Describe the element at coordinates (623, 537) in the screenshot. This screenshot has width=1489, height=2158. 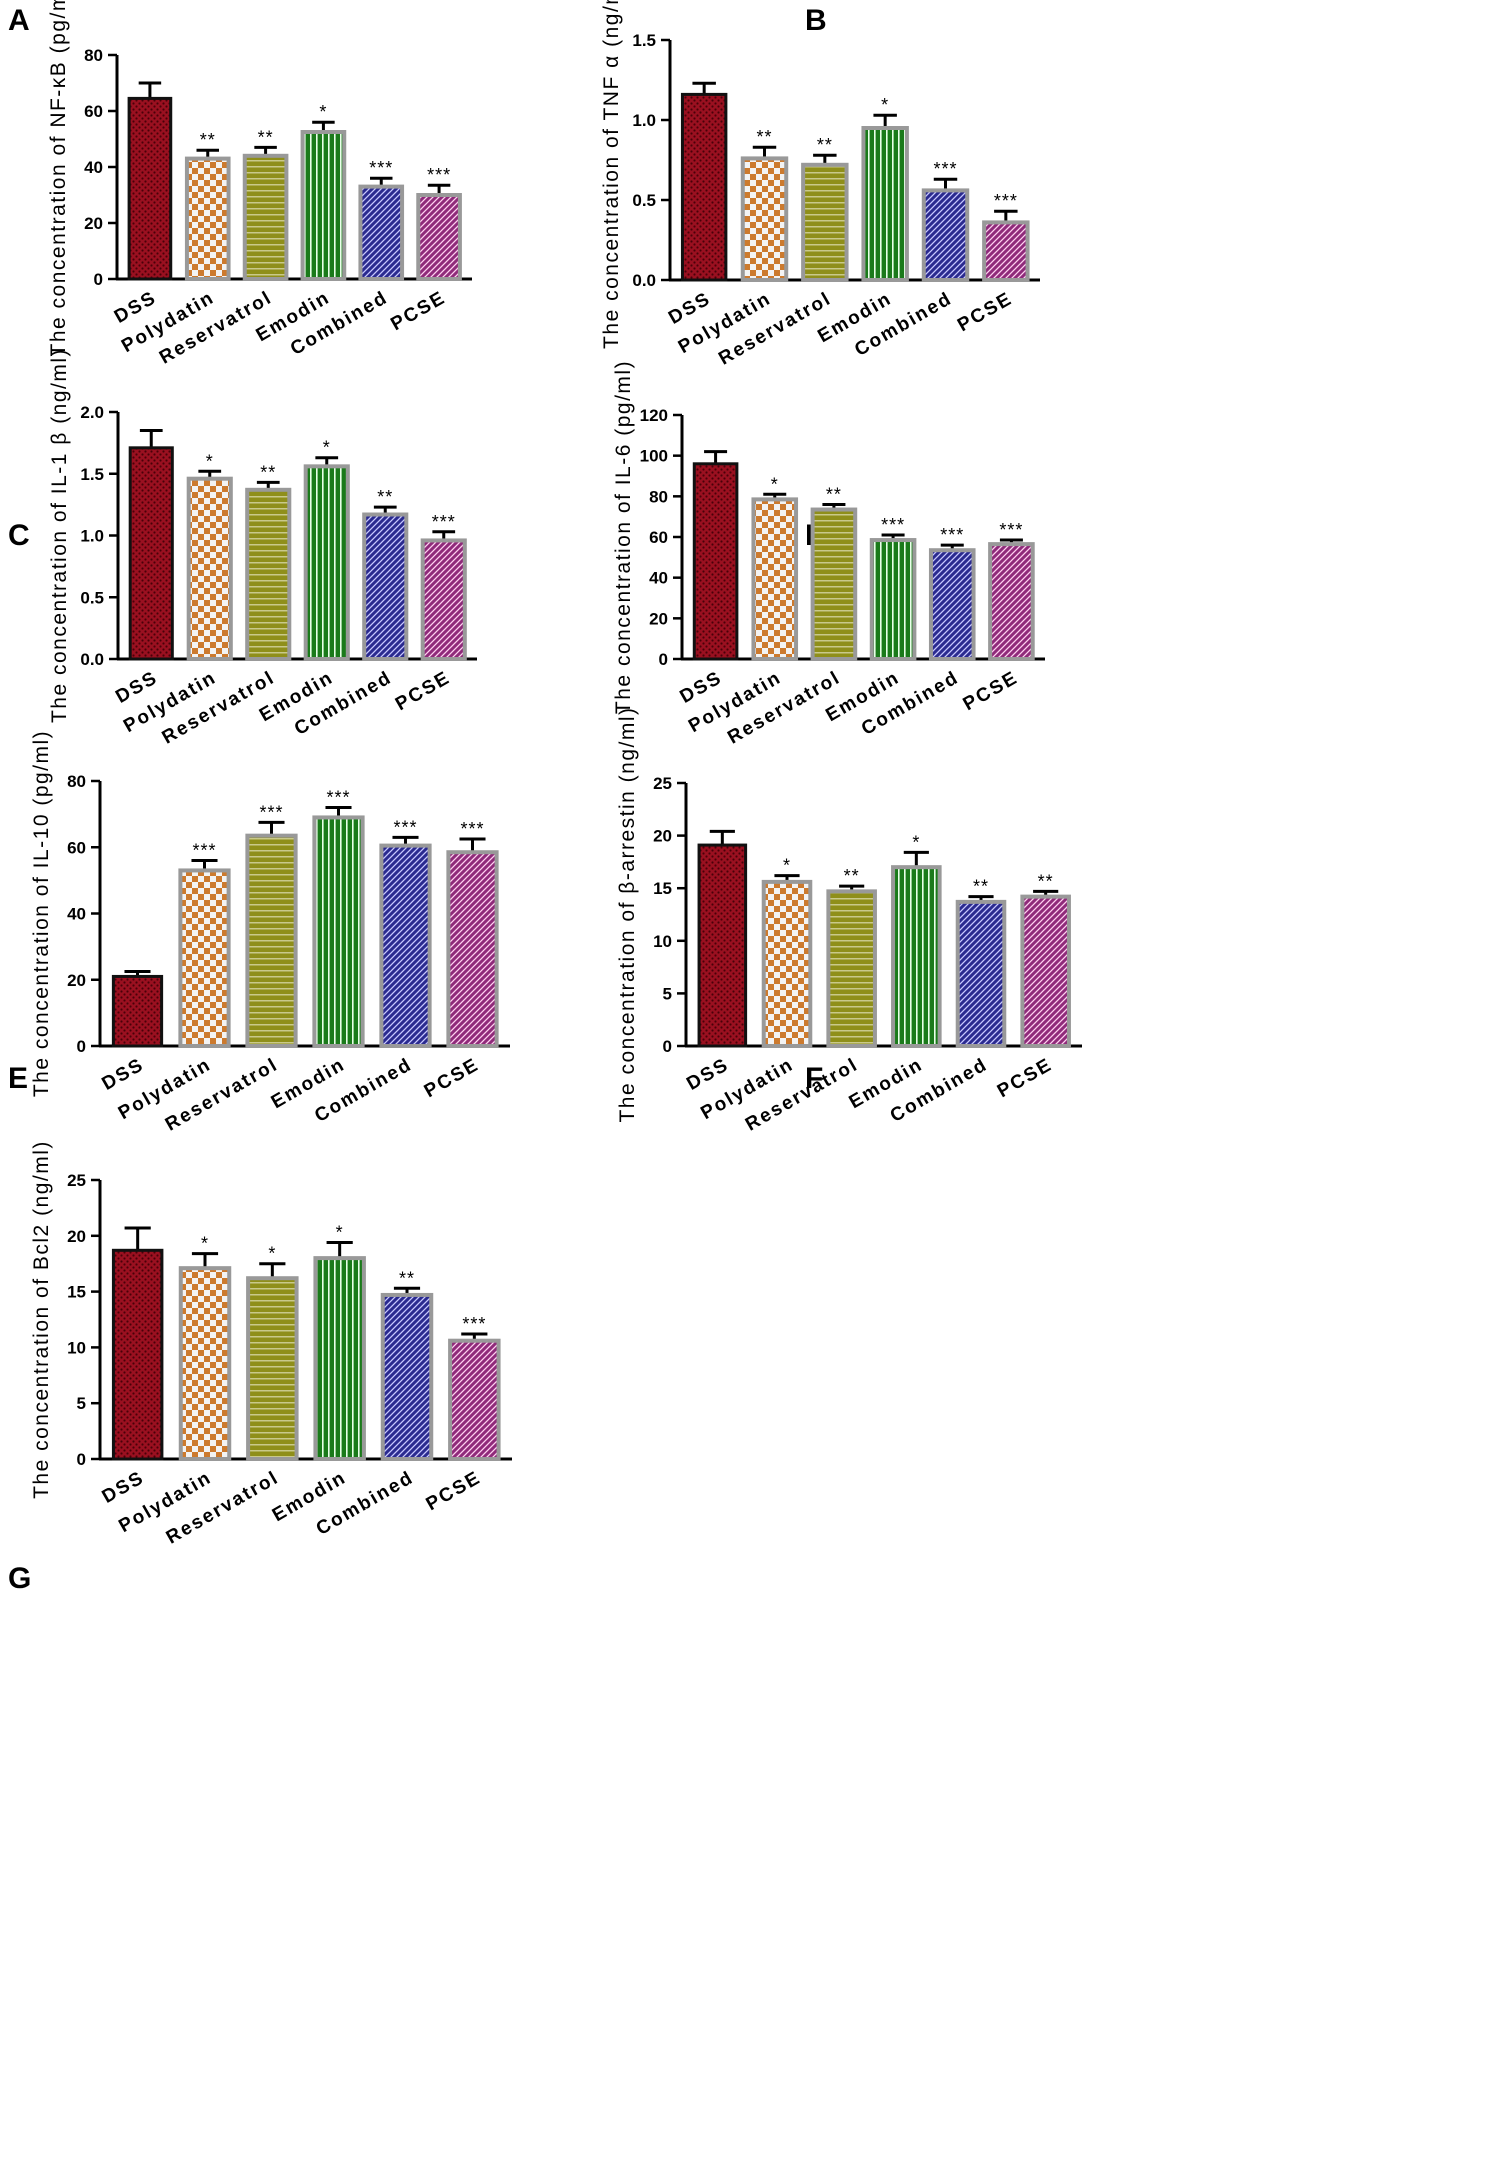
I see `y-axis-label: The concentration of IL-6 (pg/ml)` at that location.